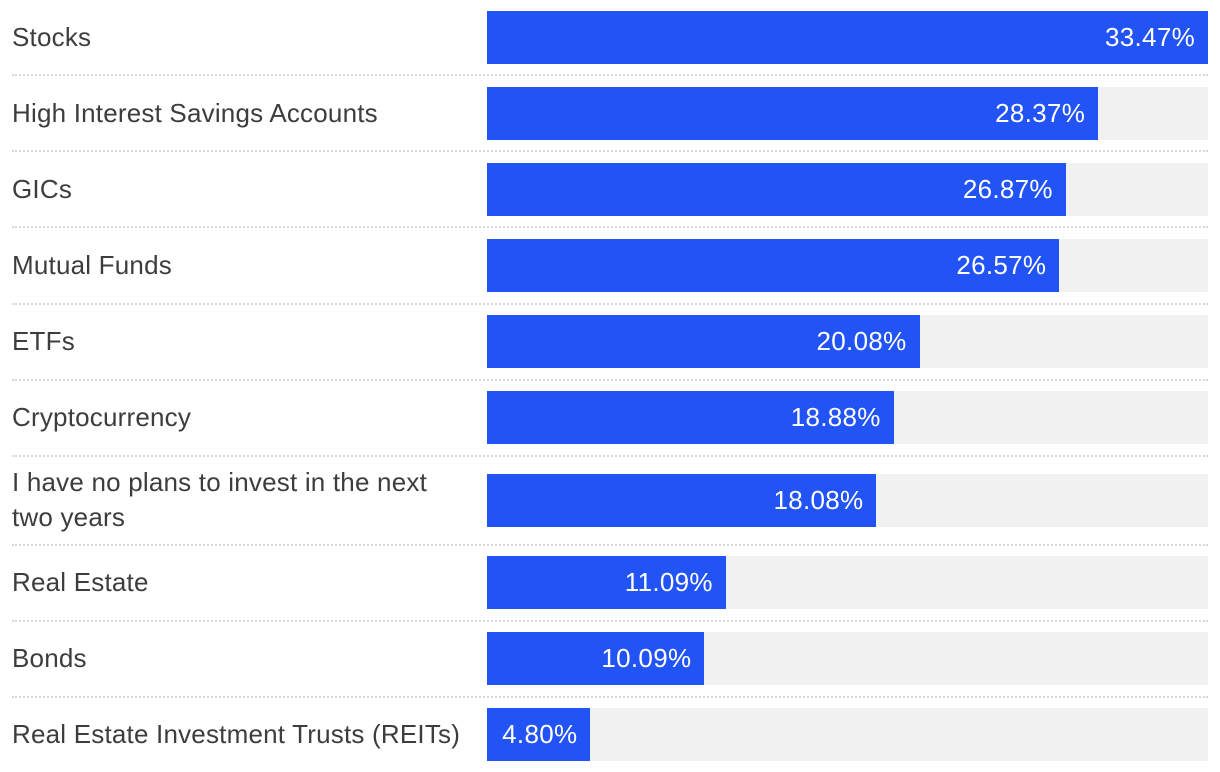  I want to click on chart-row: High Interest Savings Accounts 28.37%, so click(610, 114).